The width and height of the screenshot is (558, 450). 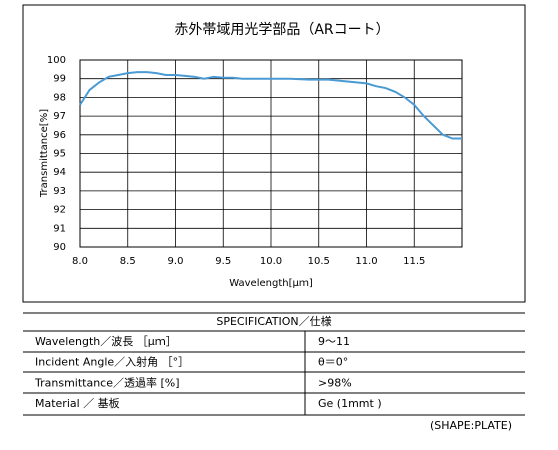 What do you see at coordinates (59, 228) in the screenshot?
I see `y-tick-label: 91` at bounding box center [59, 228].